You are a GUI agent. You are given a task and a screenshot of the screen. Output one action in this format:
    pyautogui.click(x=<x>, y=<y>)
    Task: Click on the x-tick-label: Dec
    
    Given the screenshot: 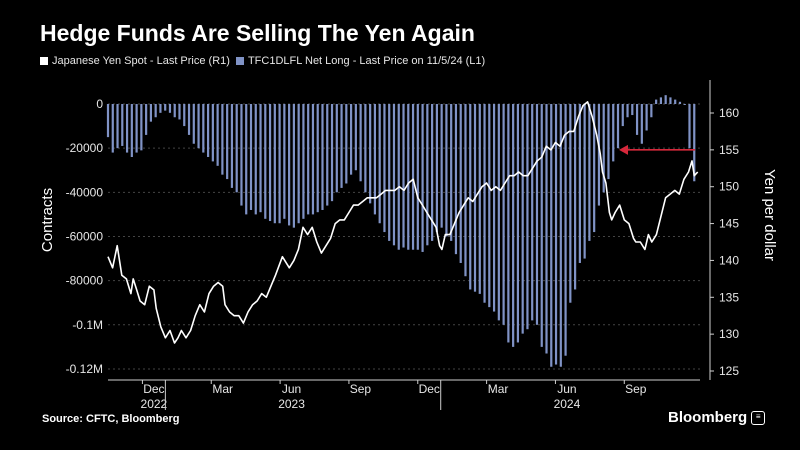 What is the action you would take?
    pyautogui.click(x=429, y=389)
    